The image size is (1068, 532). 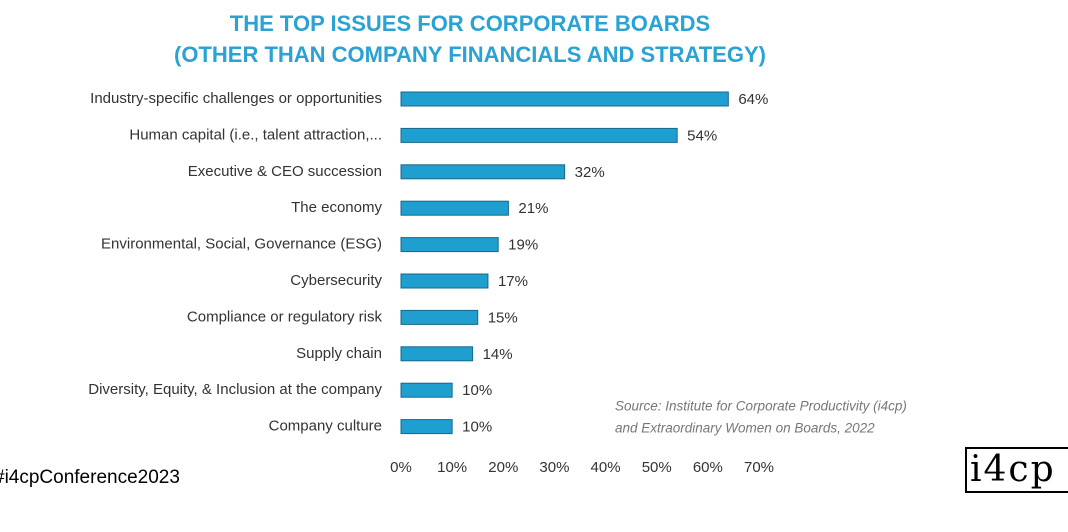 I want to click on value-label: 15%, so click(x=503, y=317).